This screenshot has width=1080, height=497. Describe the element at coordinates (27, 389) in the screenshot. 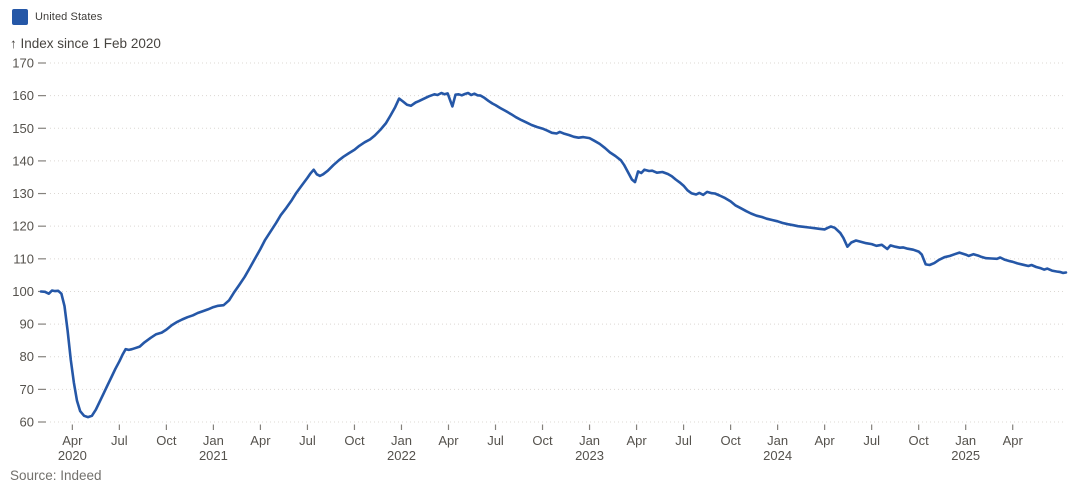

I see `y-tick-label: 70` at that location.